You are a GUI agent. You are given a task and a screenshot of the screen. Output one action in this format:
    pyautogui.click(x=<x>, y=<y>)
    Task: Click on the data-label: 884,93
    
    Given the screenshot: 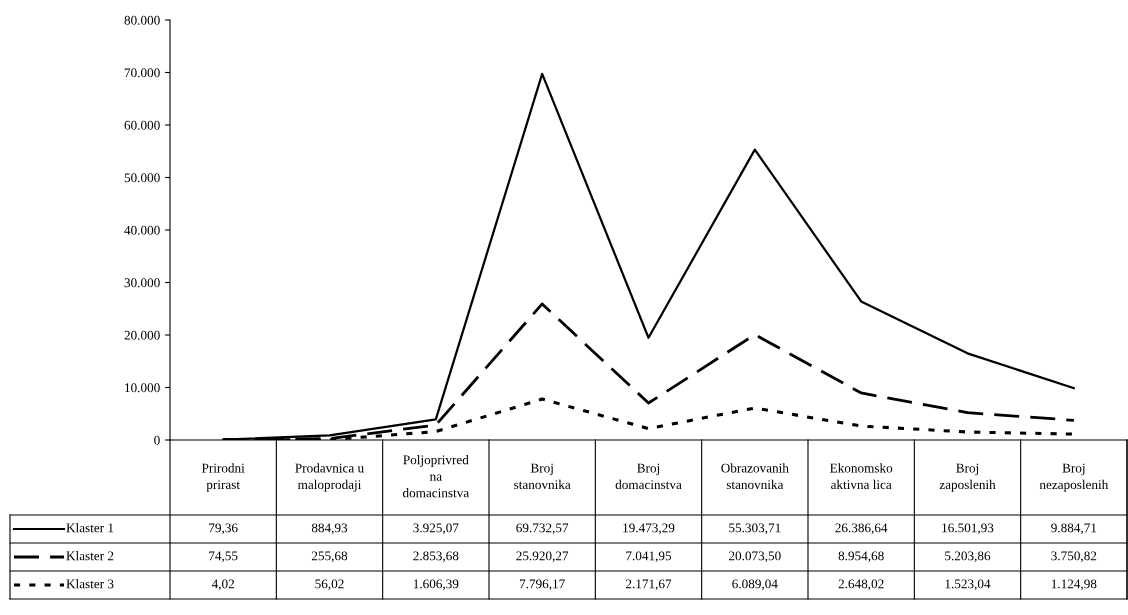 What is the action you would take?
    pyautogui.click(x=329, y=529)
    